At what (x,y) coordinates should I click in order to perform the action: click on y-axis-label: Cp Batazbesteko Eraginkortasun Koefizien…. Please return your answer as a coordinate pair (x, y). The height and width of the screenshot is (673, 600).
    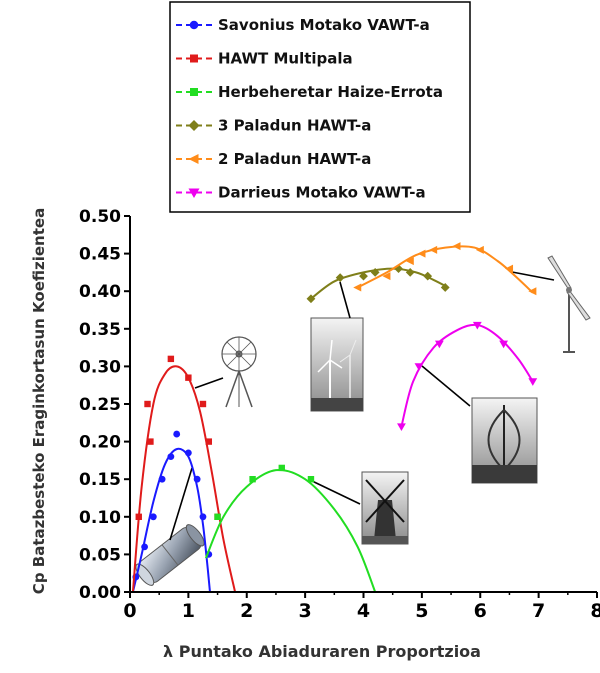
    Looking at the image, I should click on (39, 401).